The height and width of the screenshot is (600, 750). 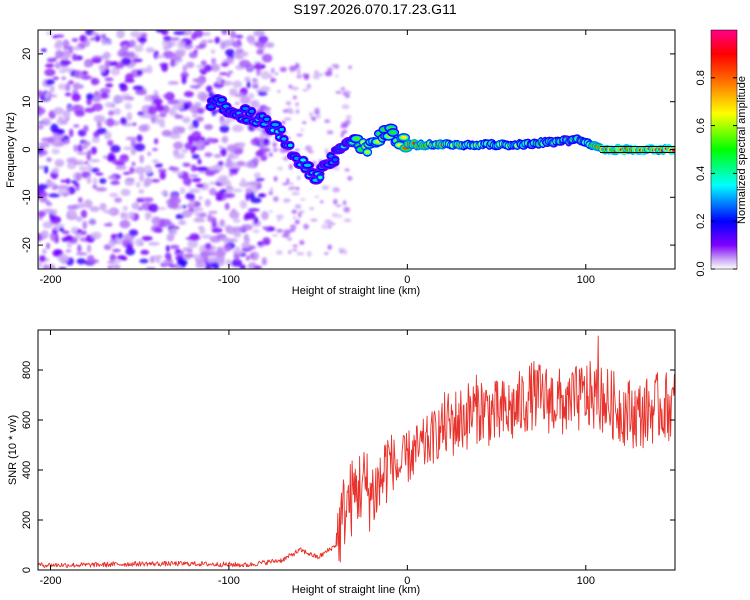 What do you see at coordinates (701, 173) in the screenshot?
I see `colorbar-tick-label: 0.4` at bounding box center [701, 173].